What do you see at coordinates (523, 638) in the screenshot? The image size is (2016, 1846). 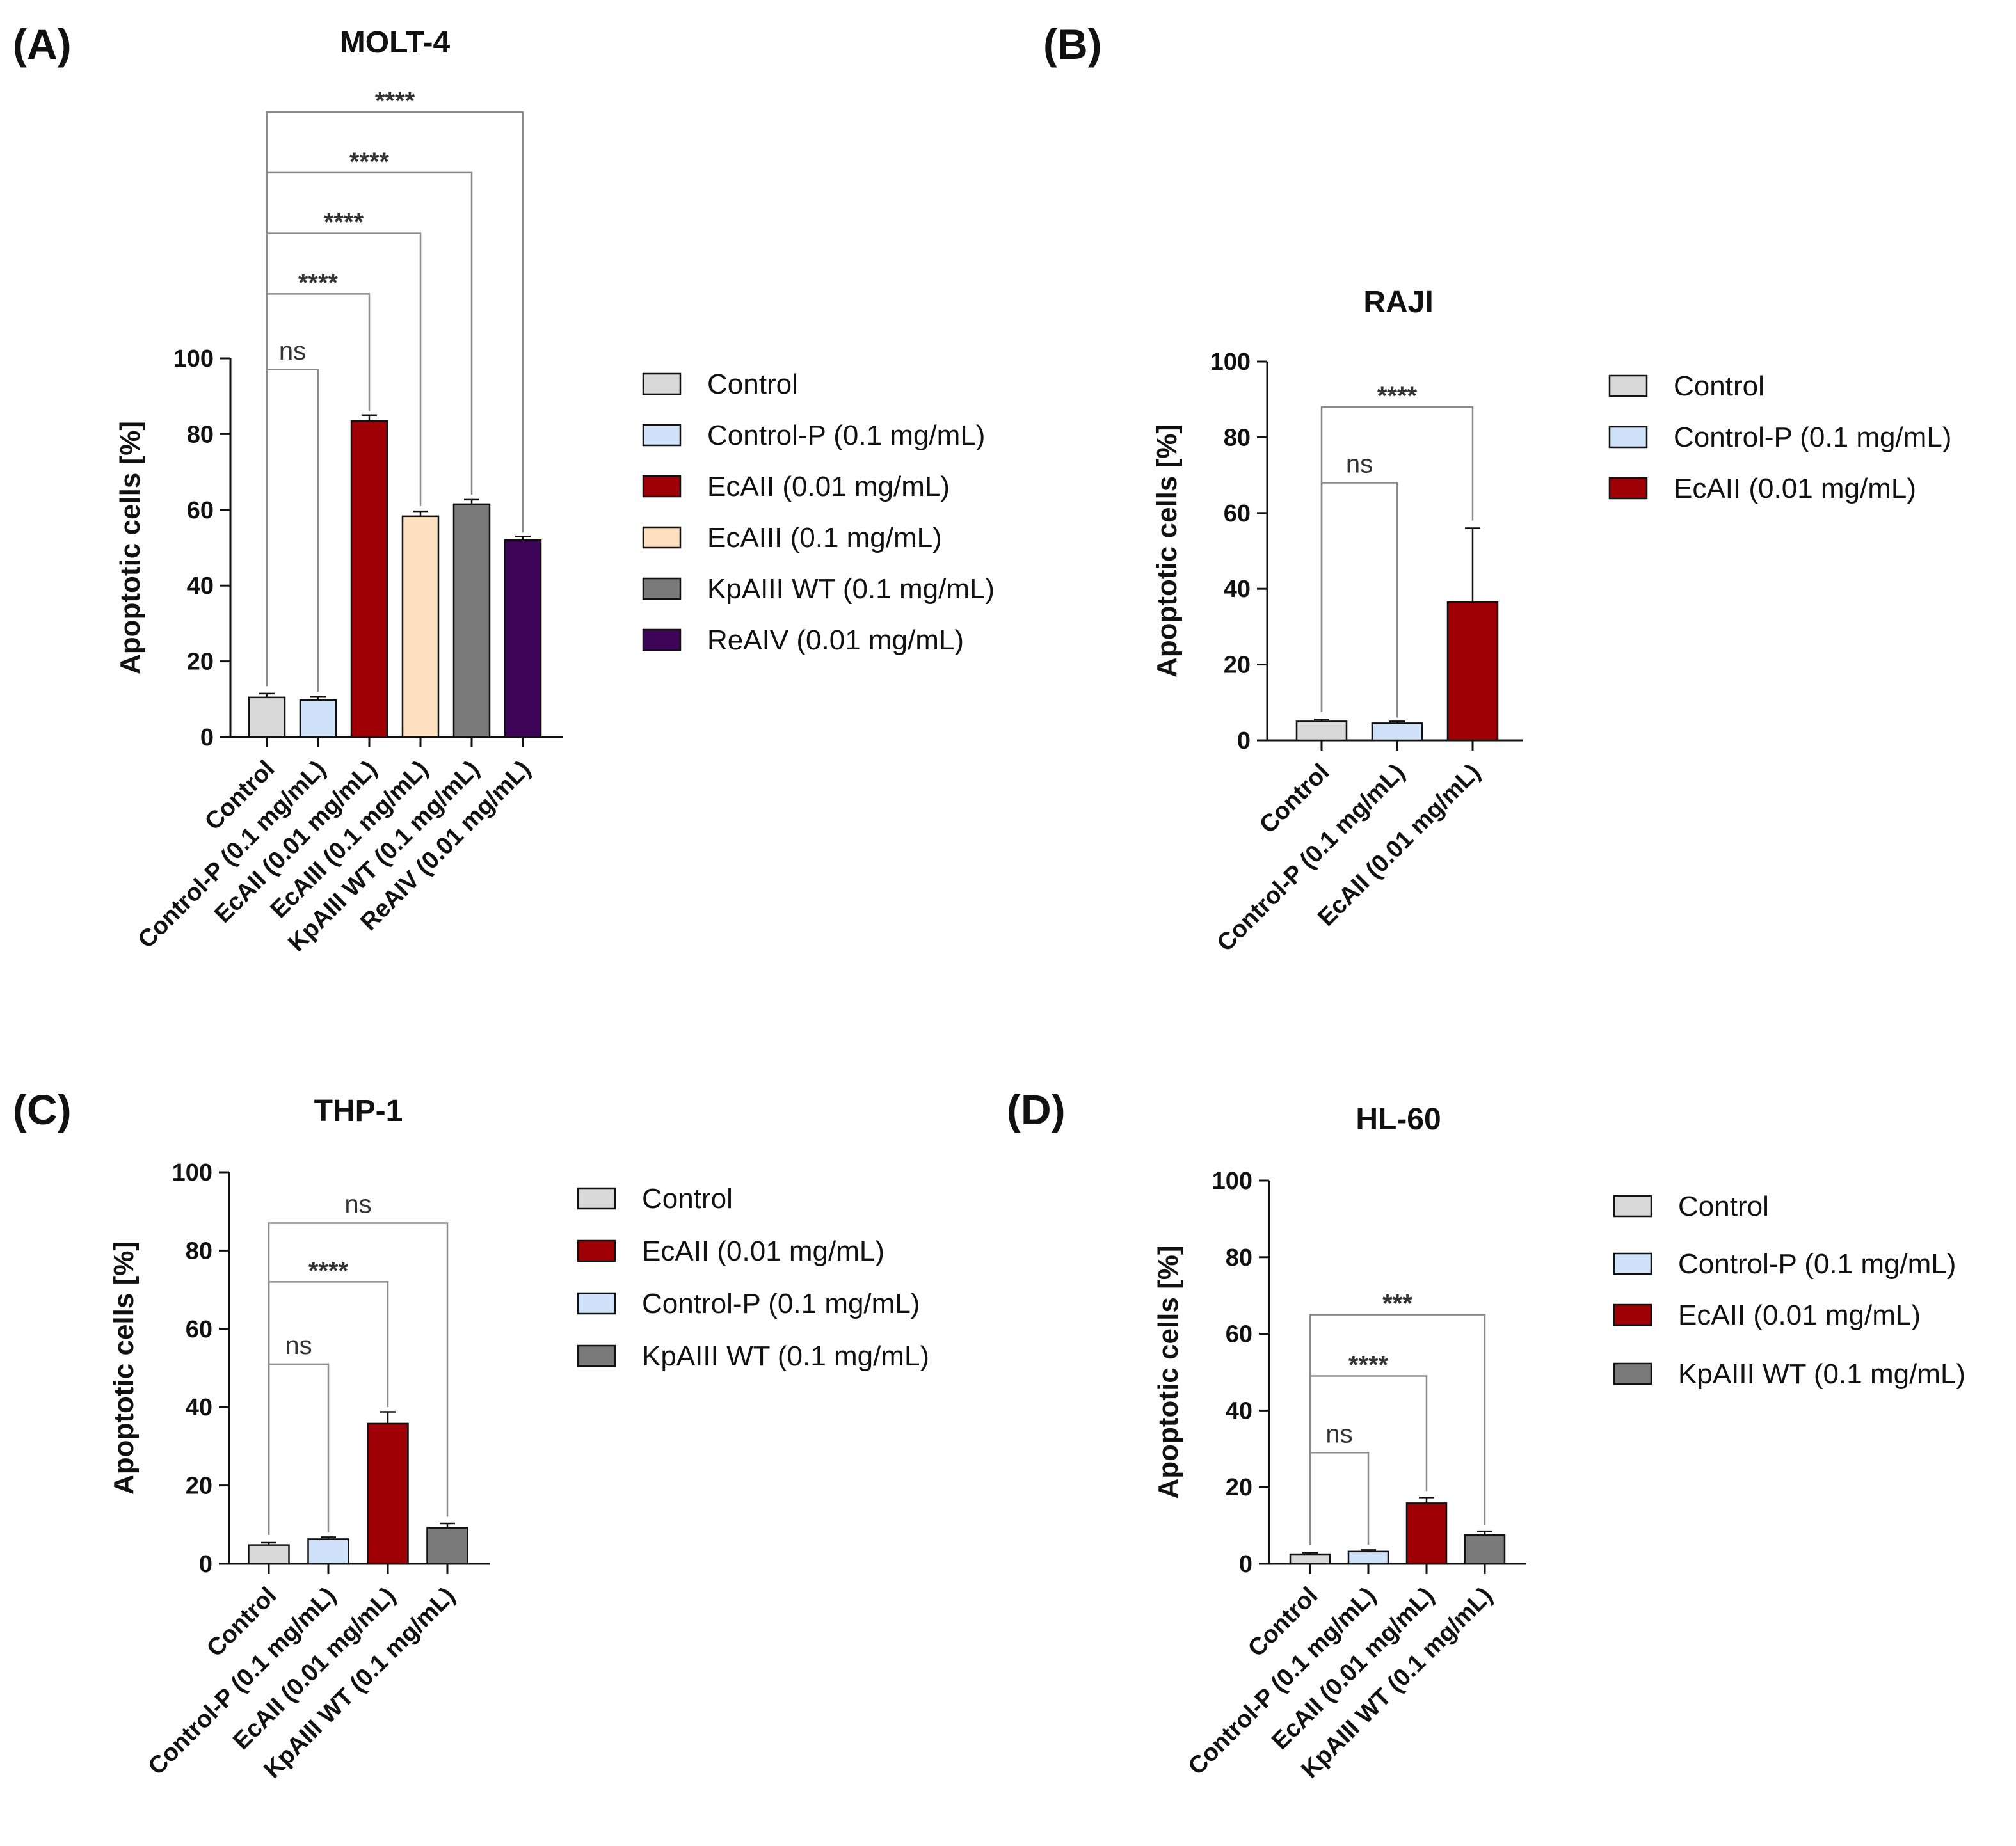 I see `bar-reaiv` at bounding box center [523, 638].